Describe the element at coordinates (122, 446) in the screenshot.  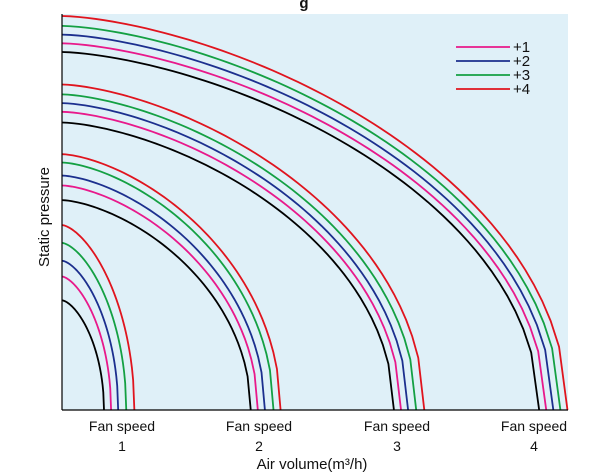
I see `fan-speed-number-1: 1` at that location.